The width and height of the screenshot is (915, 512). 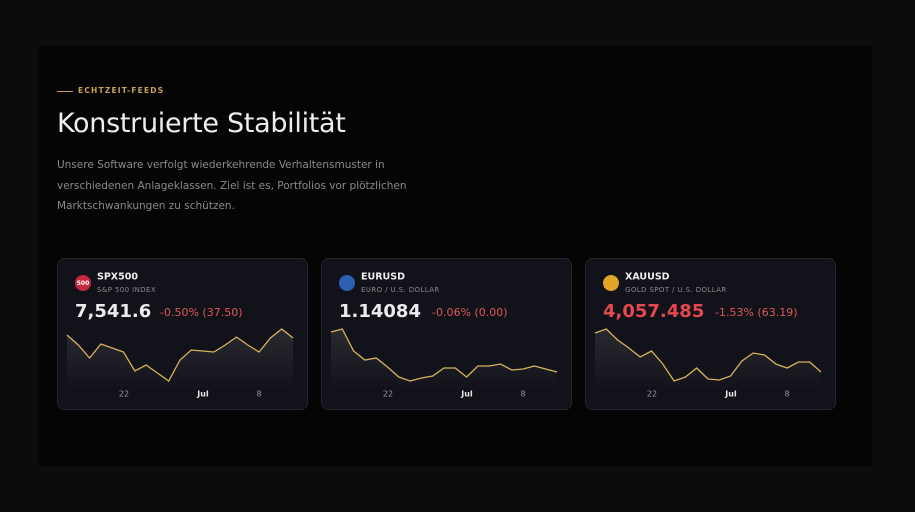 I want to click on ticker-symbol: SPX500, so click(x=117, y=277).